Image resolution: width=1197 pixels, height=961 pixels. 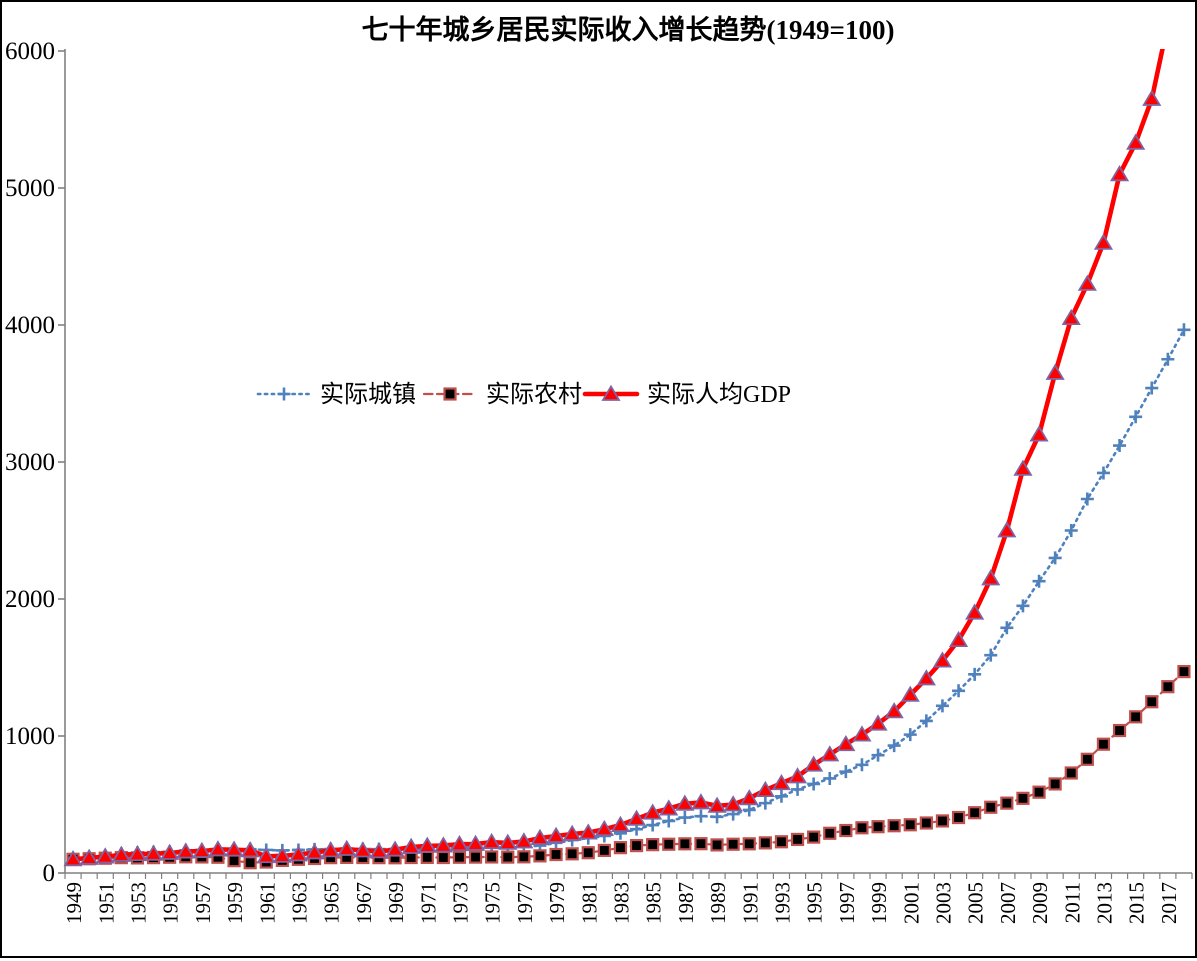 I want to click on legend-label: 实际城镇, so click(x=368, y=394).